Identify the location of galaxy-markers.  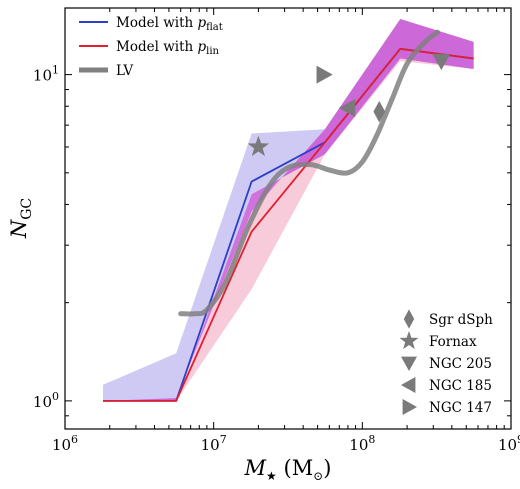
(349, 105).